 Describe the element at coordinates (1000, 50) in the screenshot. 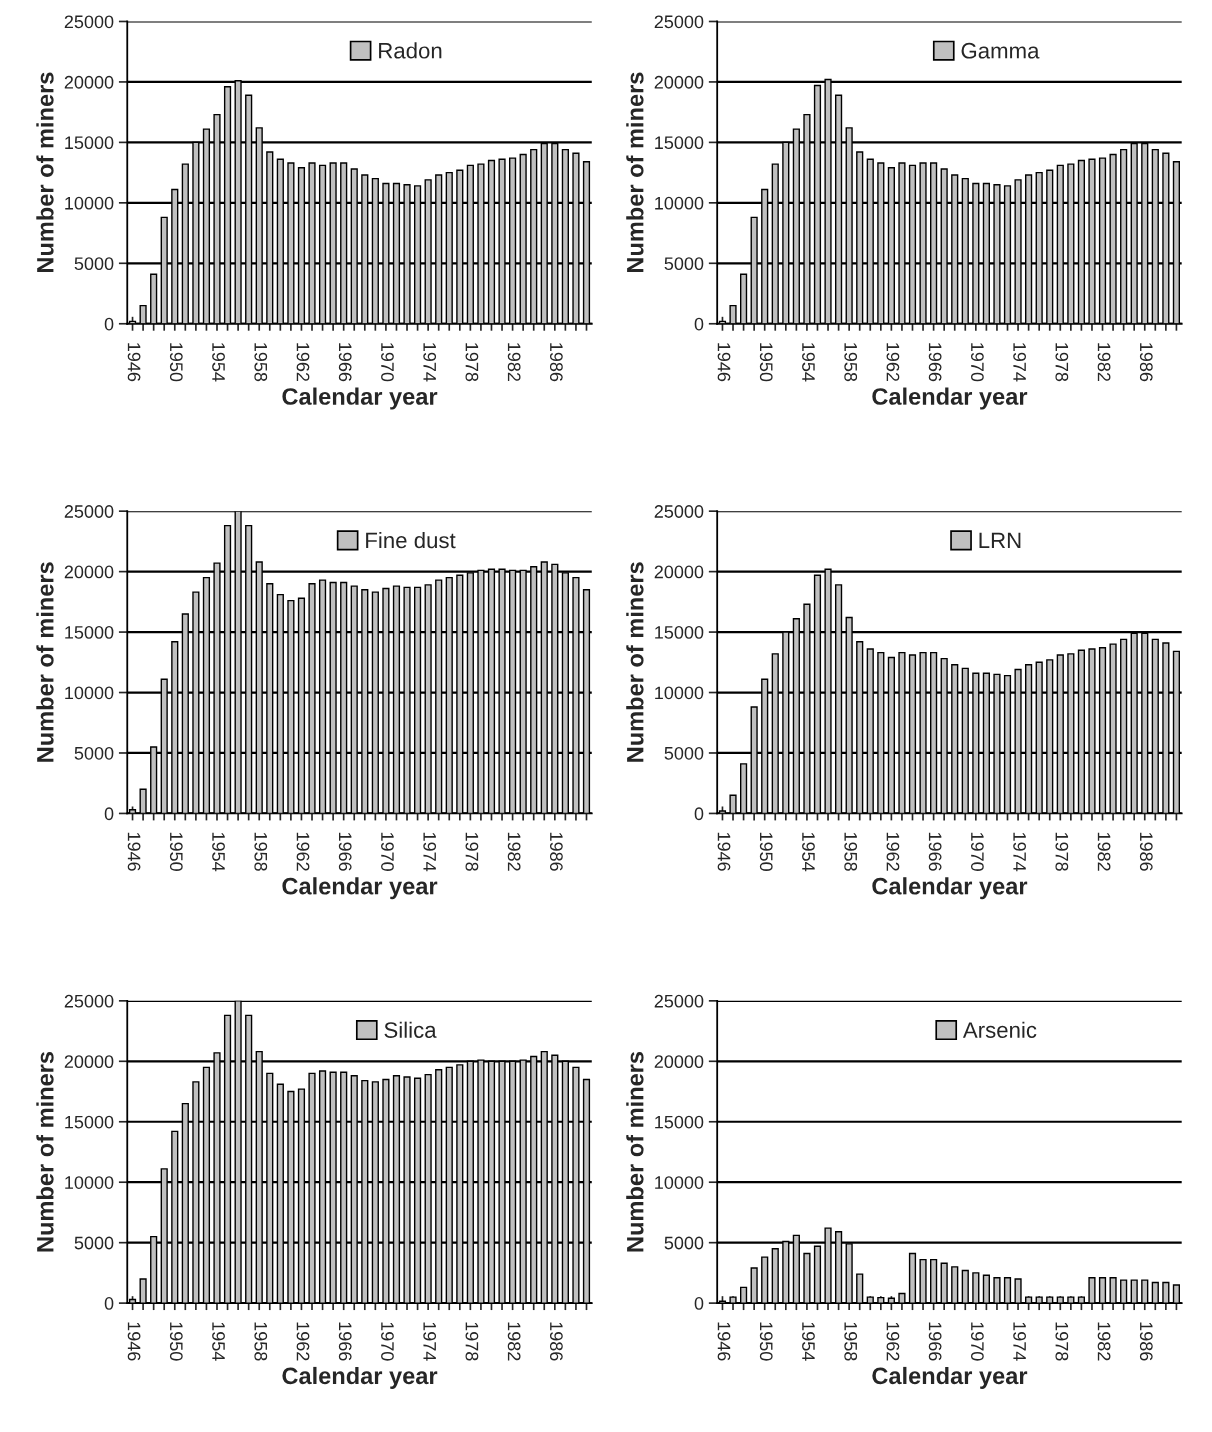

I see `legend-label: Gamma` at that location.